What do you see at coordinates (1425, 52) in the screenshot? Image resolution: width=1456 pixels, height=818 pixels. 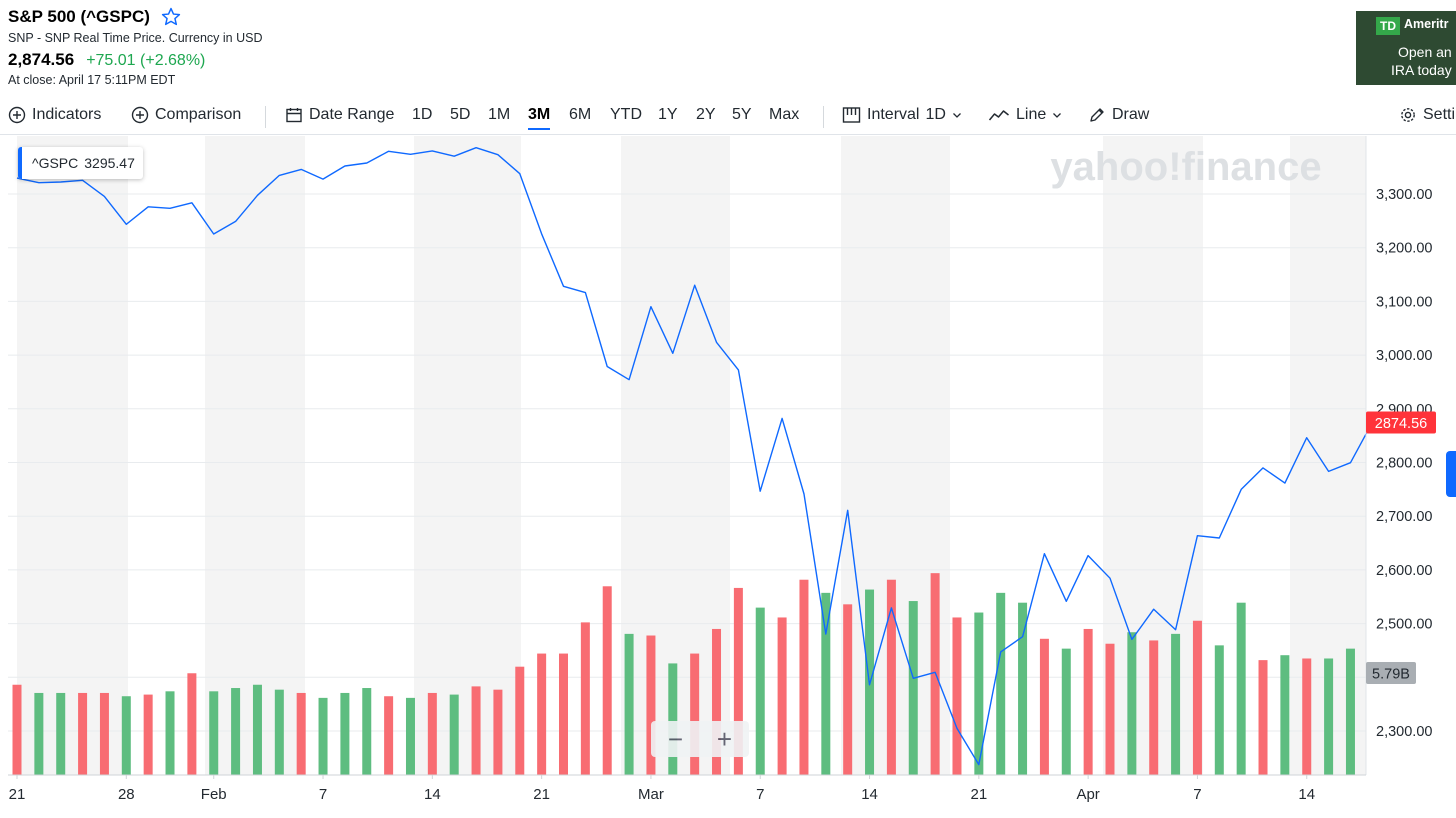 I see `ad-line-1: Open an` at bounding box center [1425, 52].